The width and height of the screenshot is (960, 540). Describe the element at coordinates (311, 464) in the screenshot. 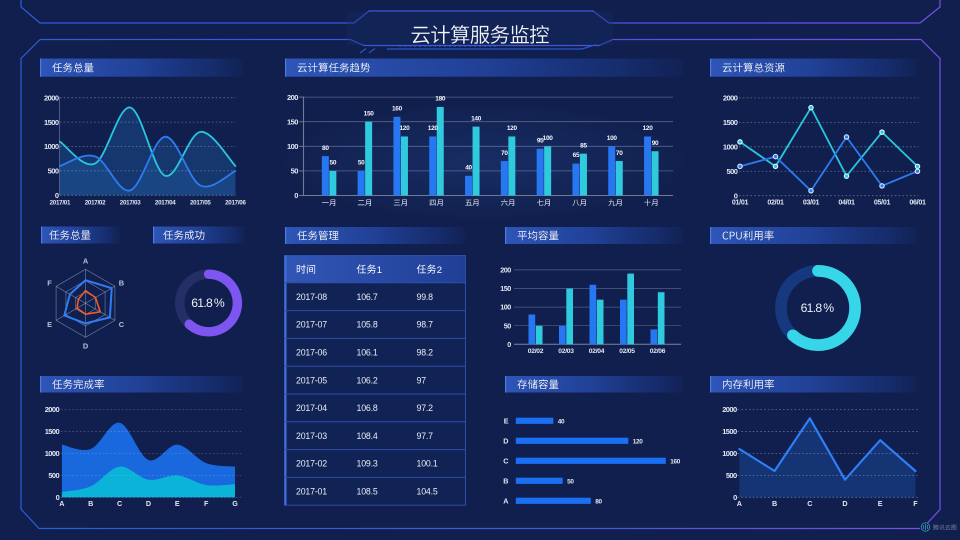

I see `svg-text: 2017-02` at that location.